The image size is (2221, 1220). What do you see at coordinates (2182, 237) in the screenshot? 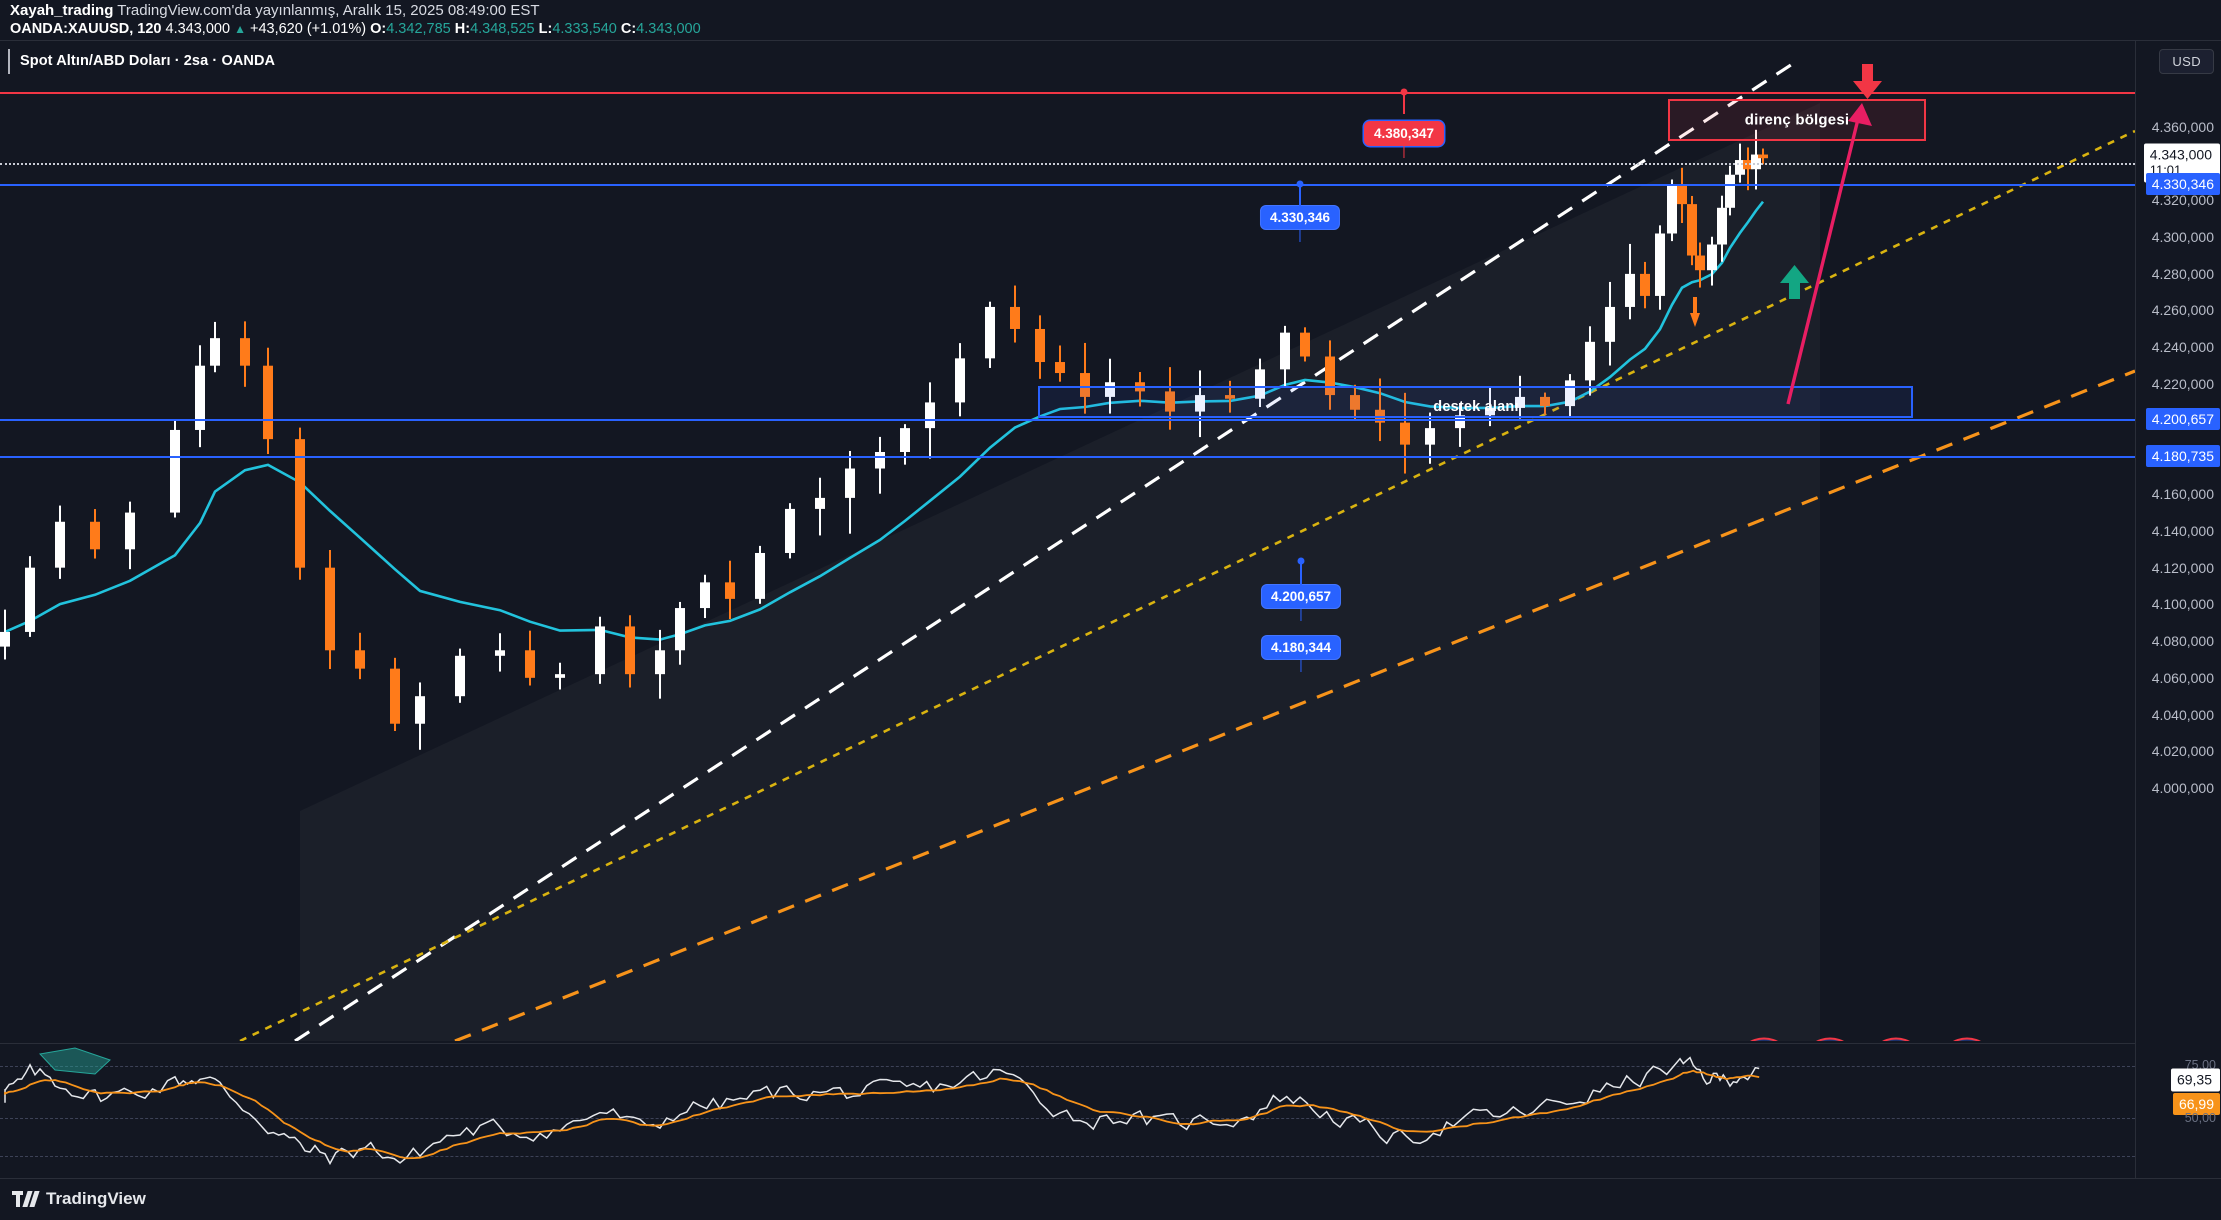
I see `price-tick-2: 4.300,000` at bounding box center [2182, 237].